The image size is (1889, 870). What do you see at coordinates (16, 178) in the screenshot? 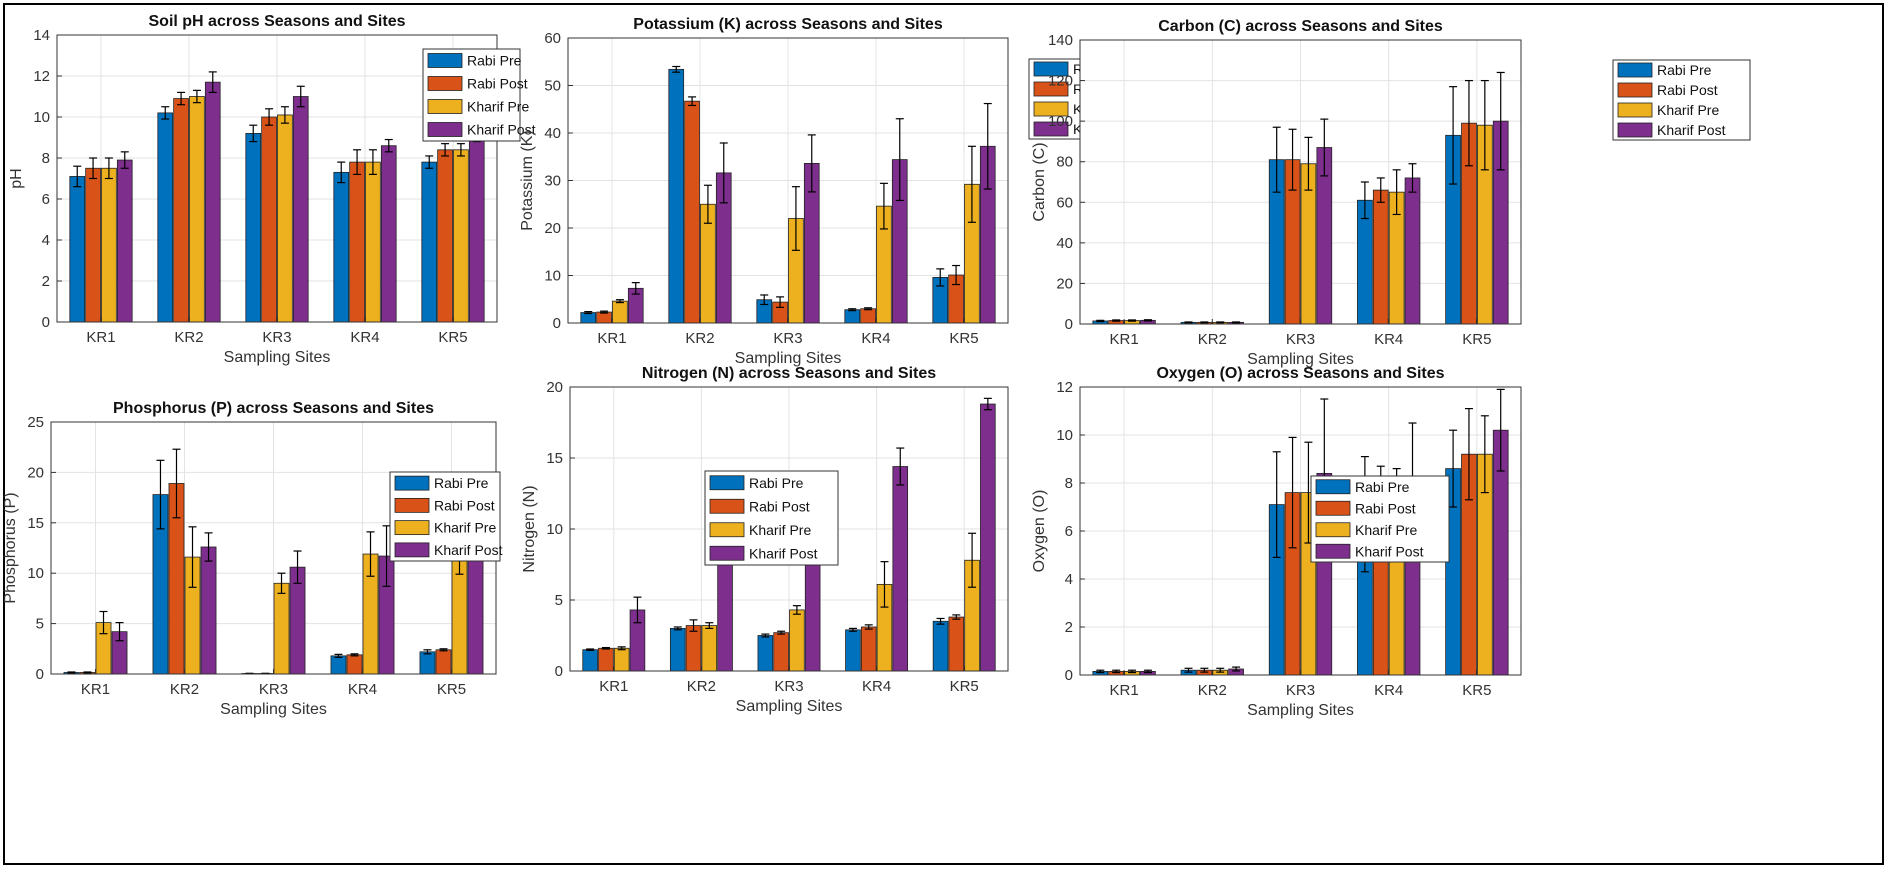
I see `y-axis-label: pH` at bounding box center [16, 178].